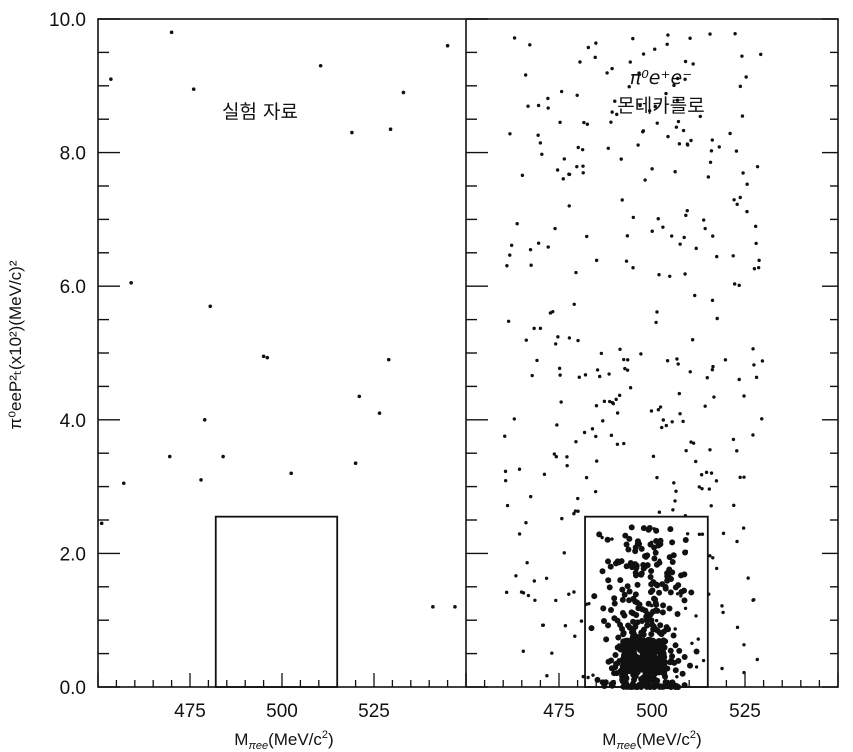  I want to click on right-x-axis-title-main: M, so click(609, 739).